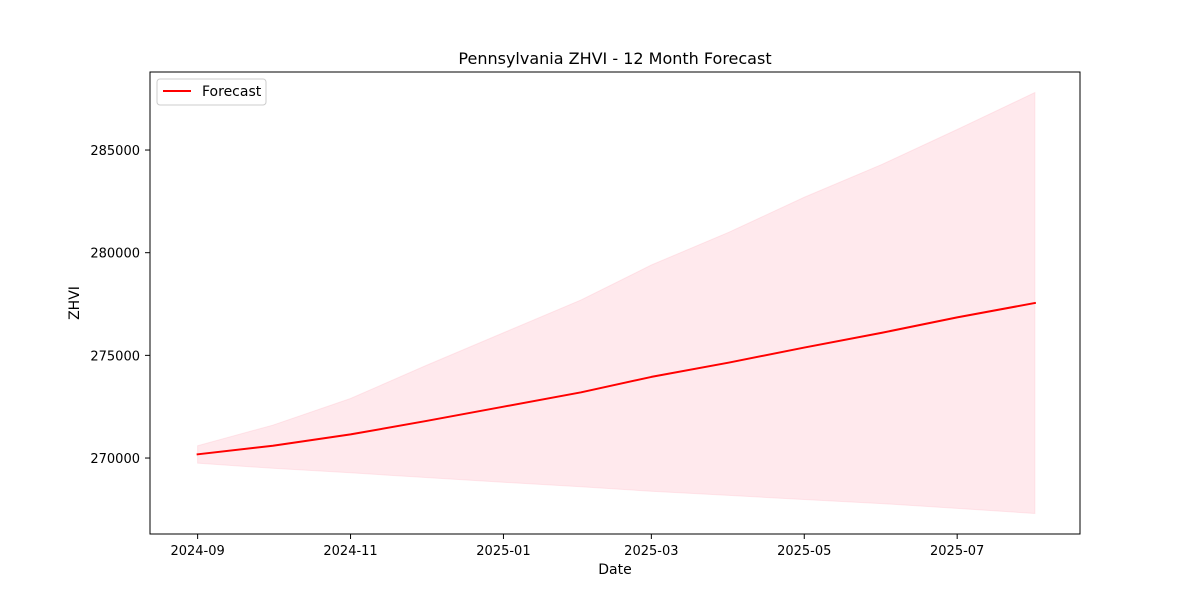 The height and width of the screenshot is (600, 1200). Describe the element at coordinates (614, 58) in the screenshot. I see `chart-title: Pennsylvania ZHVI - 12 Month Forecast` at that location.